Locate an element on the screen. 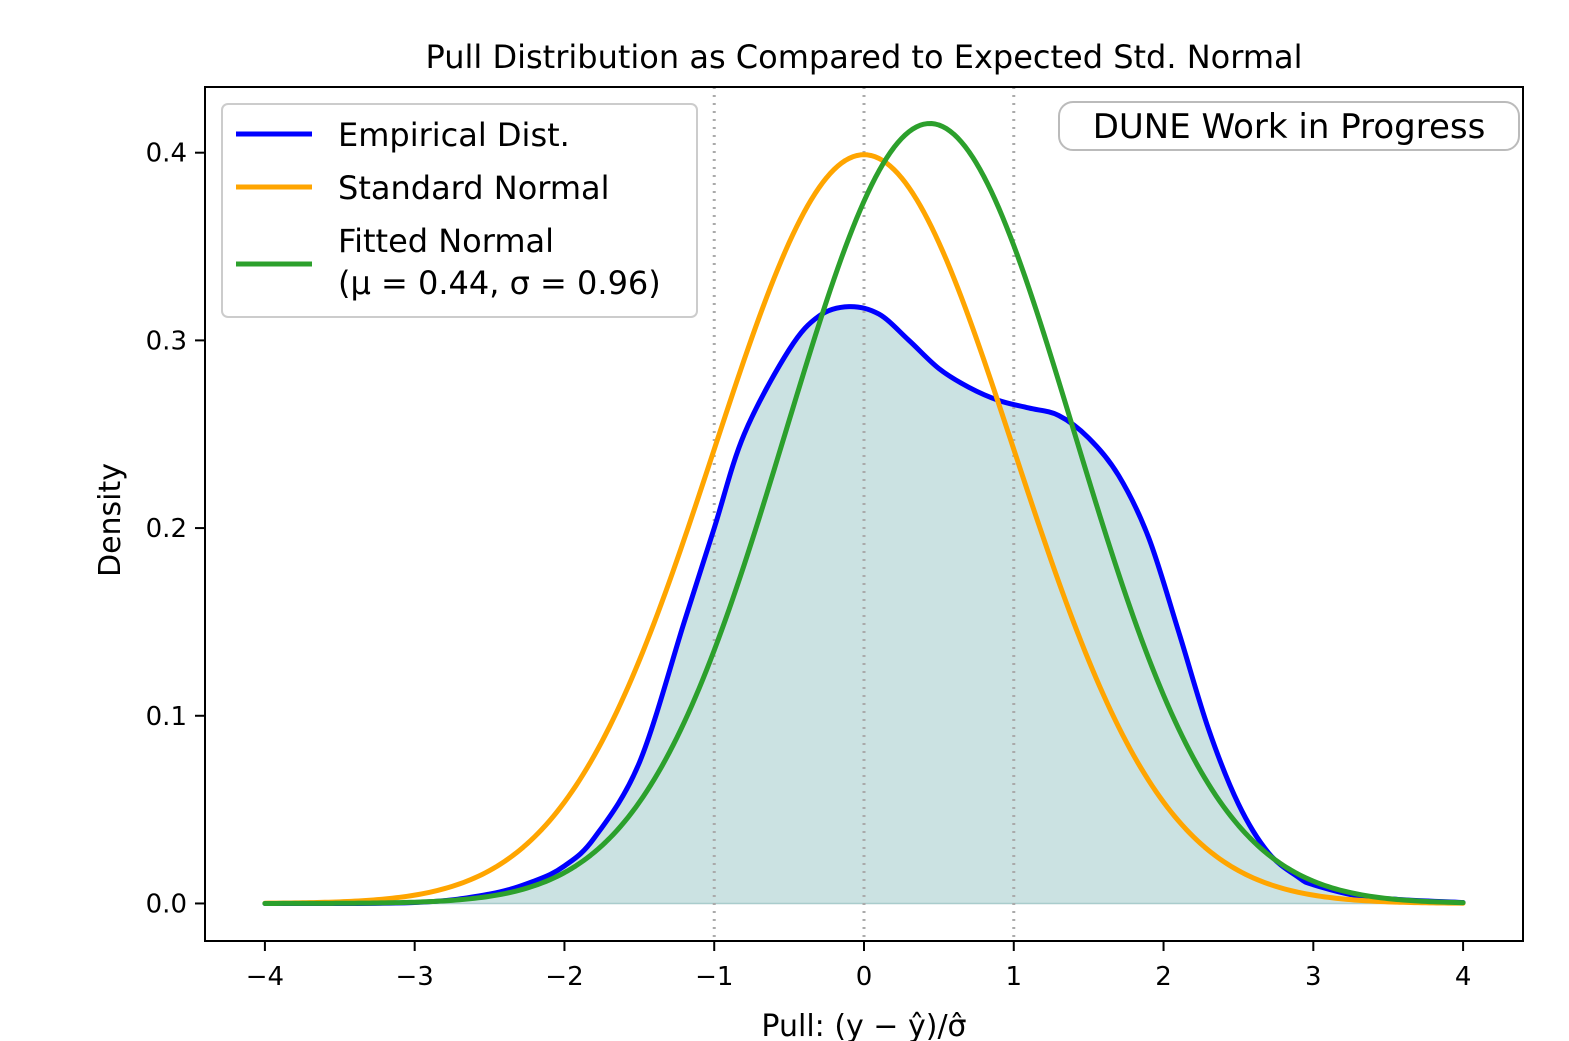 This screenshot has width=1569, height=1041. y-tick-label: 0.2 is located at coordinates (166, 529).